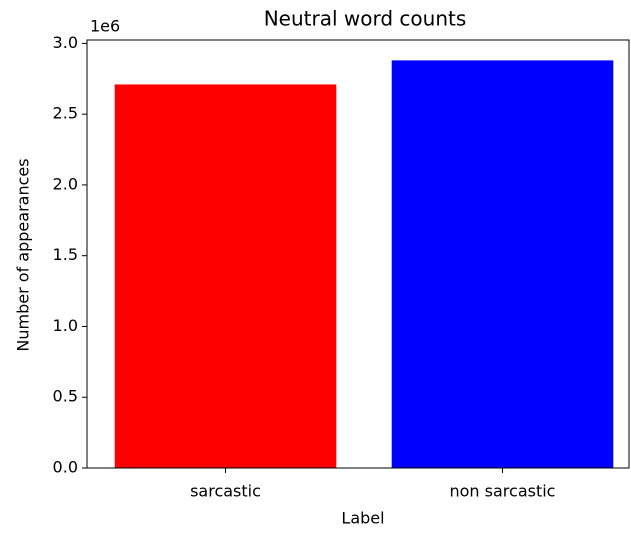 Image resolution: width=631 pixels, height=533 pixels. Describe the element at coordinates (65, 467) in the screenshot. I see `y-tick-label: 0.0` at that location.